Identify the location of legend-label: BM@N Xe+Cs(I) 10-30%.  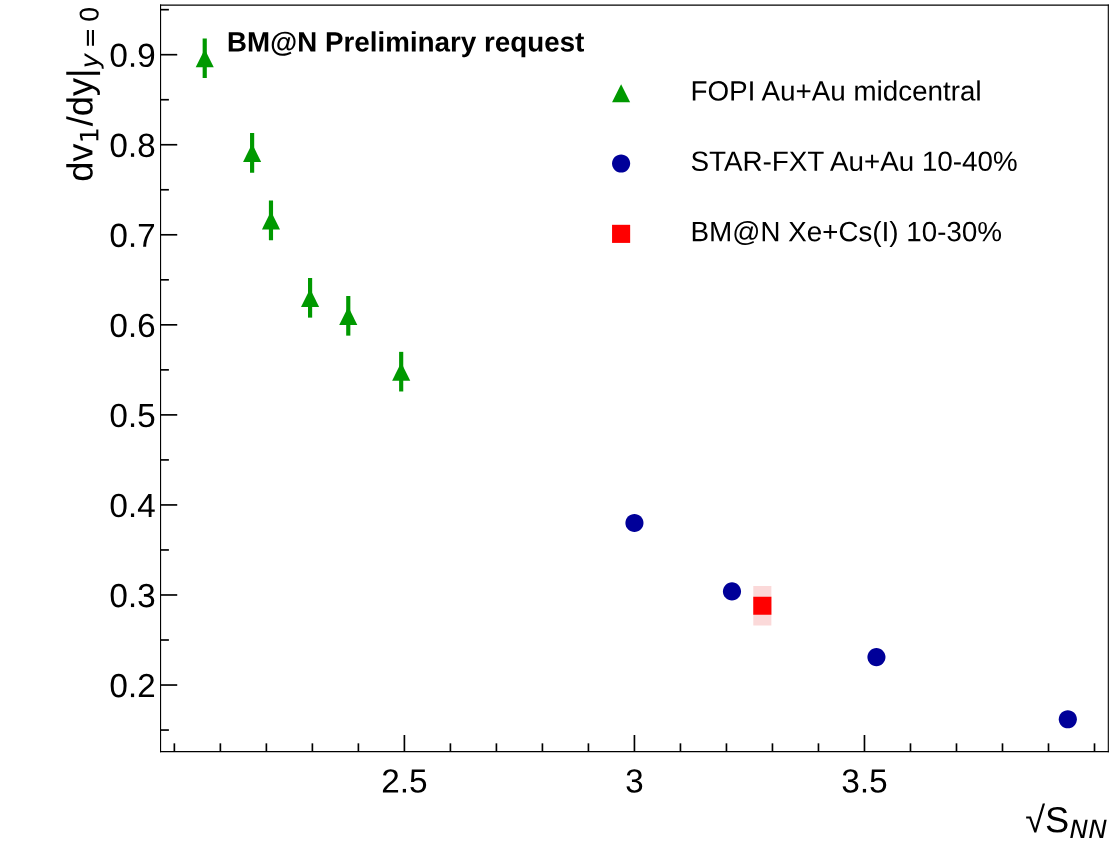
(847, 234).